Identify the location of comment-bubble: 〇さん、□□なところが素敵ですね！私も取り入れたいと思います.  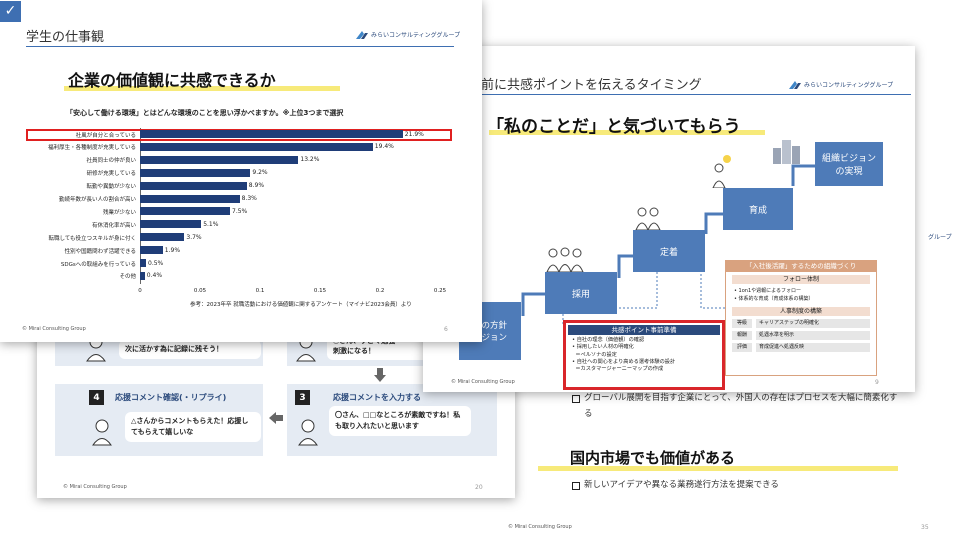
(400, 421).